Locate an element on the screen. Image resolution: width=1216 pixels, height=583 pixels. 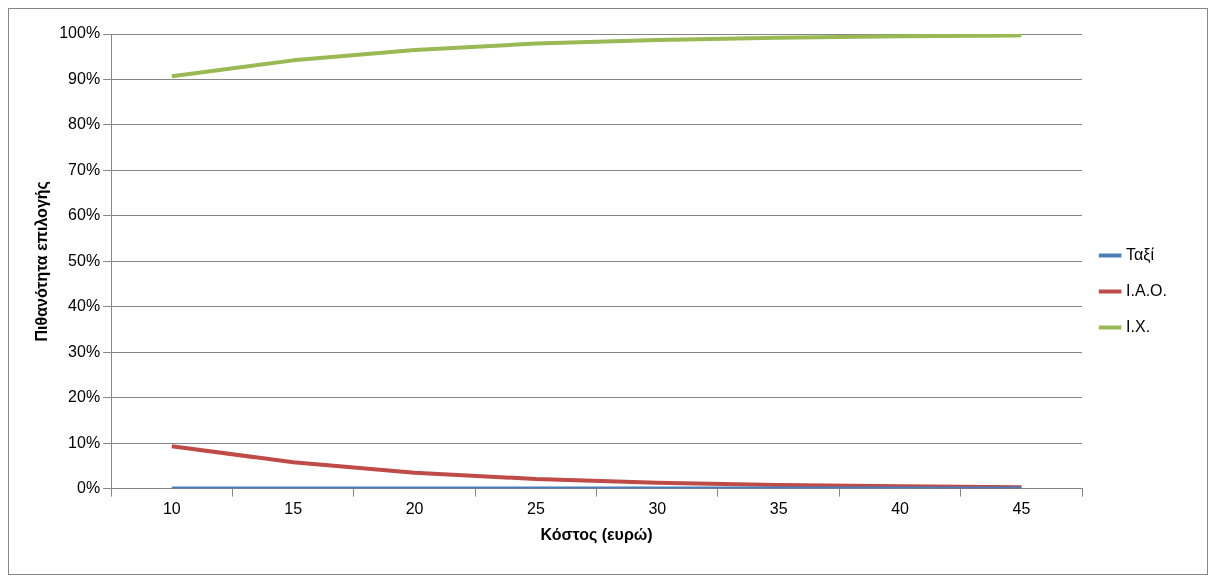
x-tick-label: 10 is located at coordinates (171, 508).